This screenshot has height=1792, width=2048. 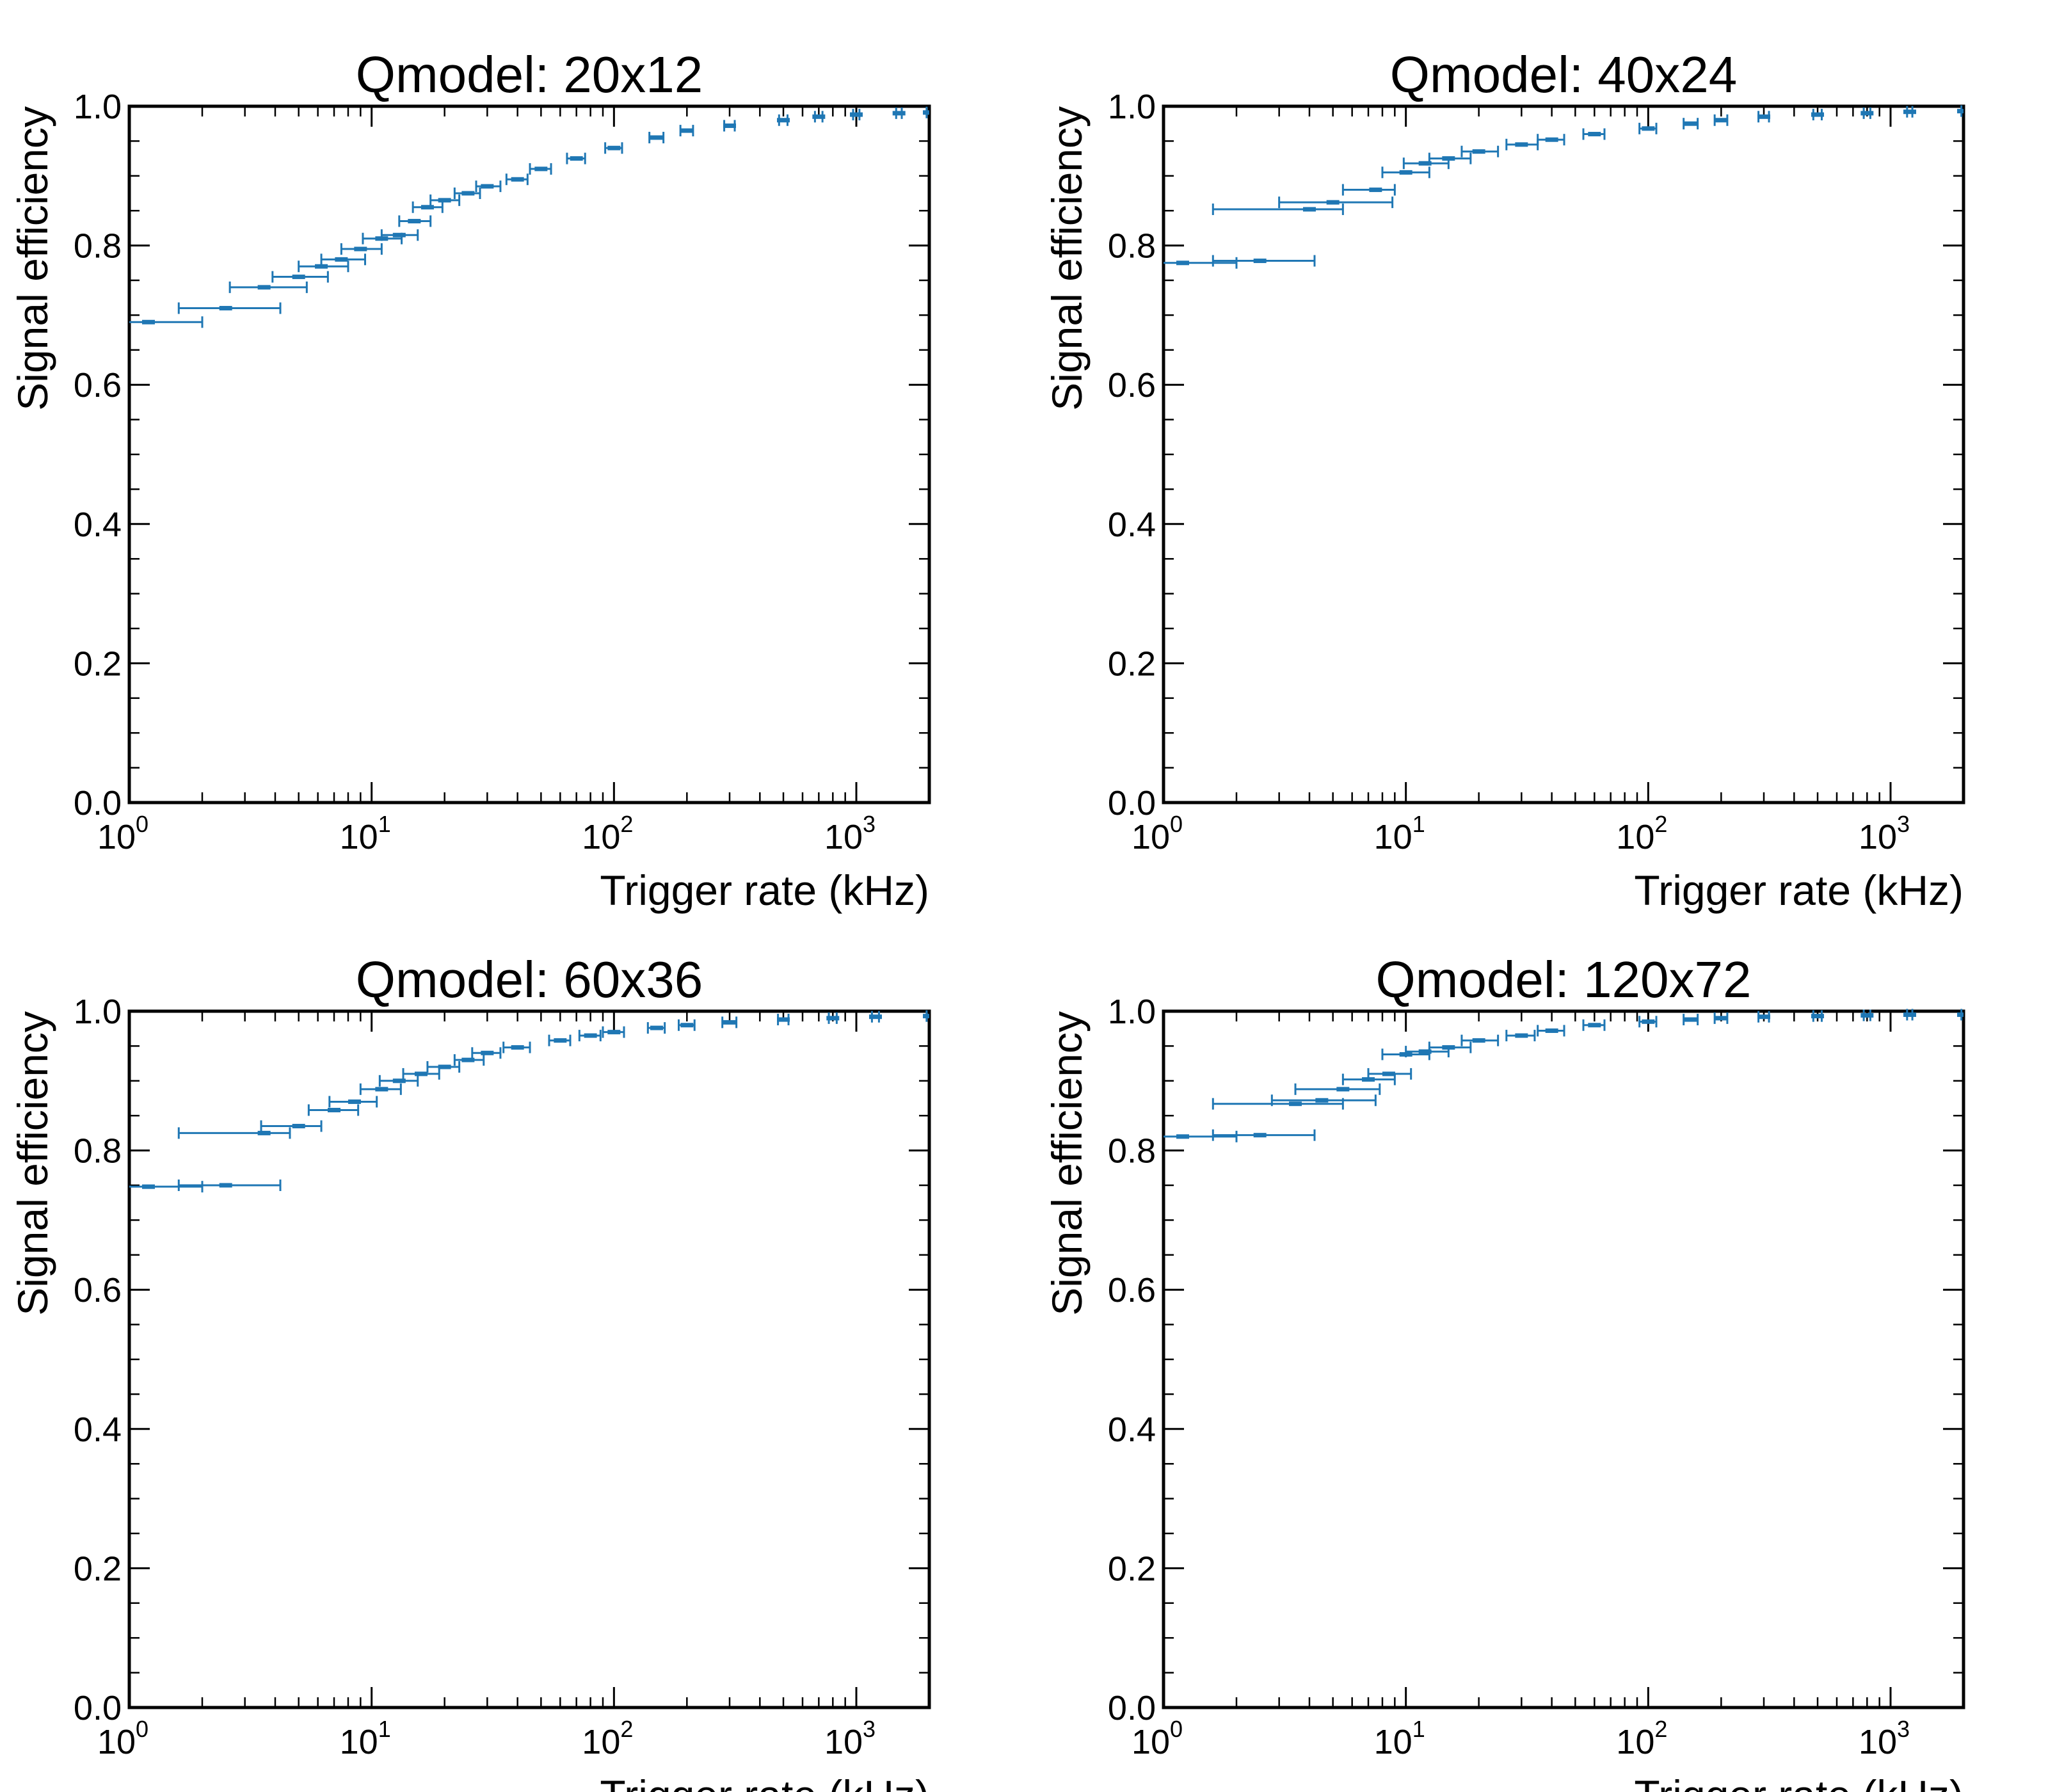 What do you see at coordinates (529, 217) in the screenshot?
I see `data-series` at bounding box center [529, 217].